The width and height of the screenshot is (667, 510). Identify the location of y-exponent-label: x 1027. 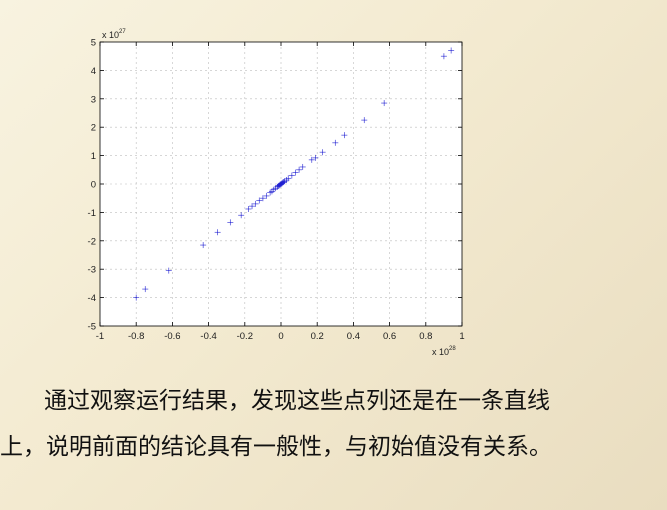
(114, 34).